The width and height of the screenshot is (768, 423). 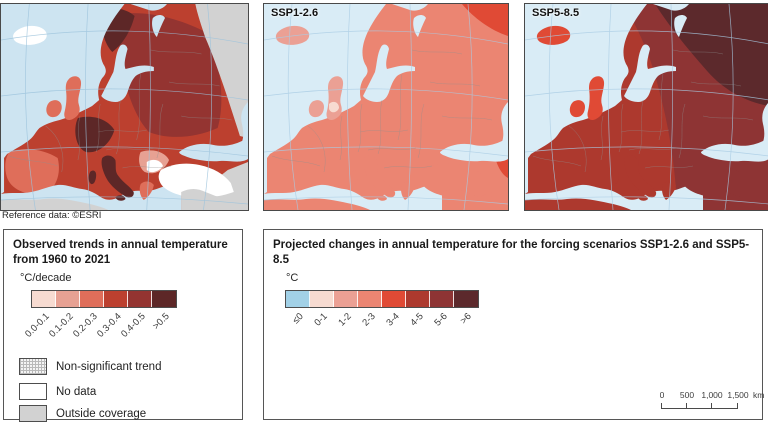 I want to click on ramp-tick-label: 1-2, so click(x=345, y=320).